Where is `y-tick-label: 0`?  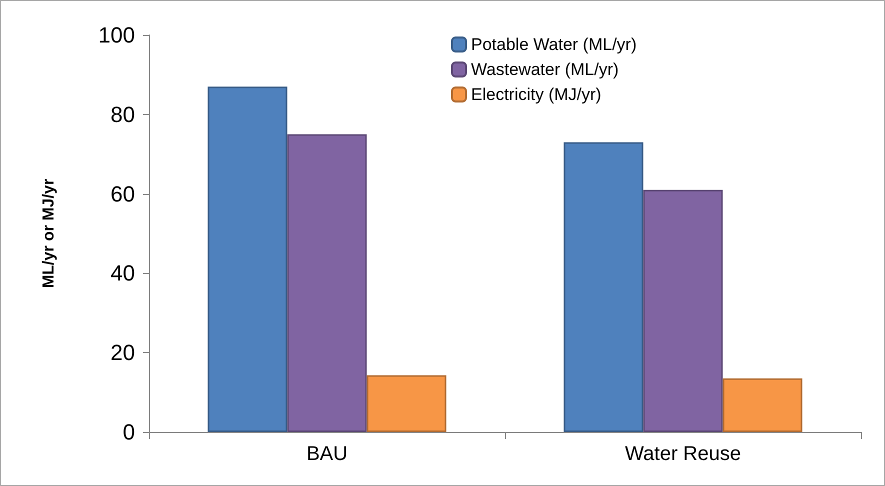
y-tick-label: 0 is located at coordinates (128, 432).